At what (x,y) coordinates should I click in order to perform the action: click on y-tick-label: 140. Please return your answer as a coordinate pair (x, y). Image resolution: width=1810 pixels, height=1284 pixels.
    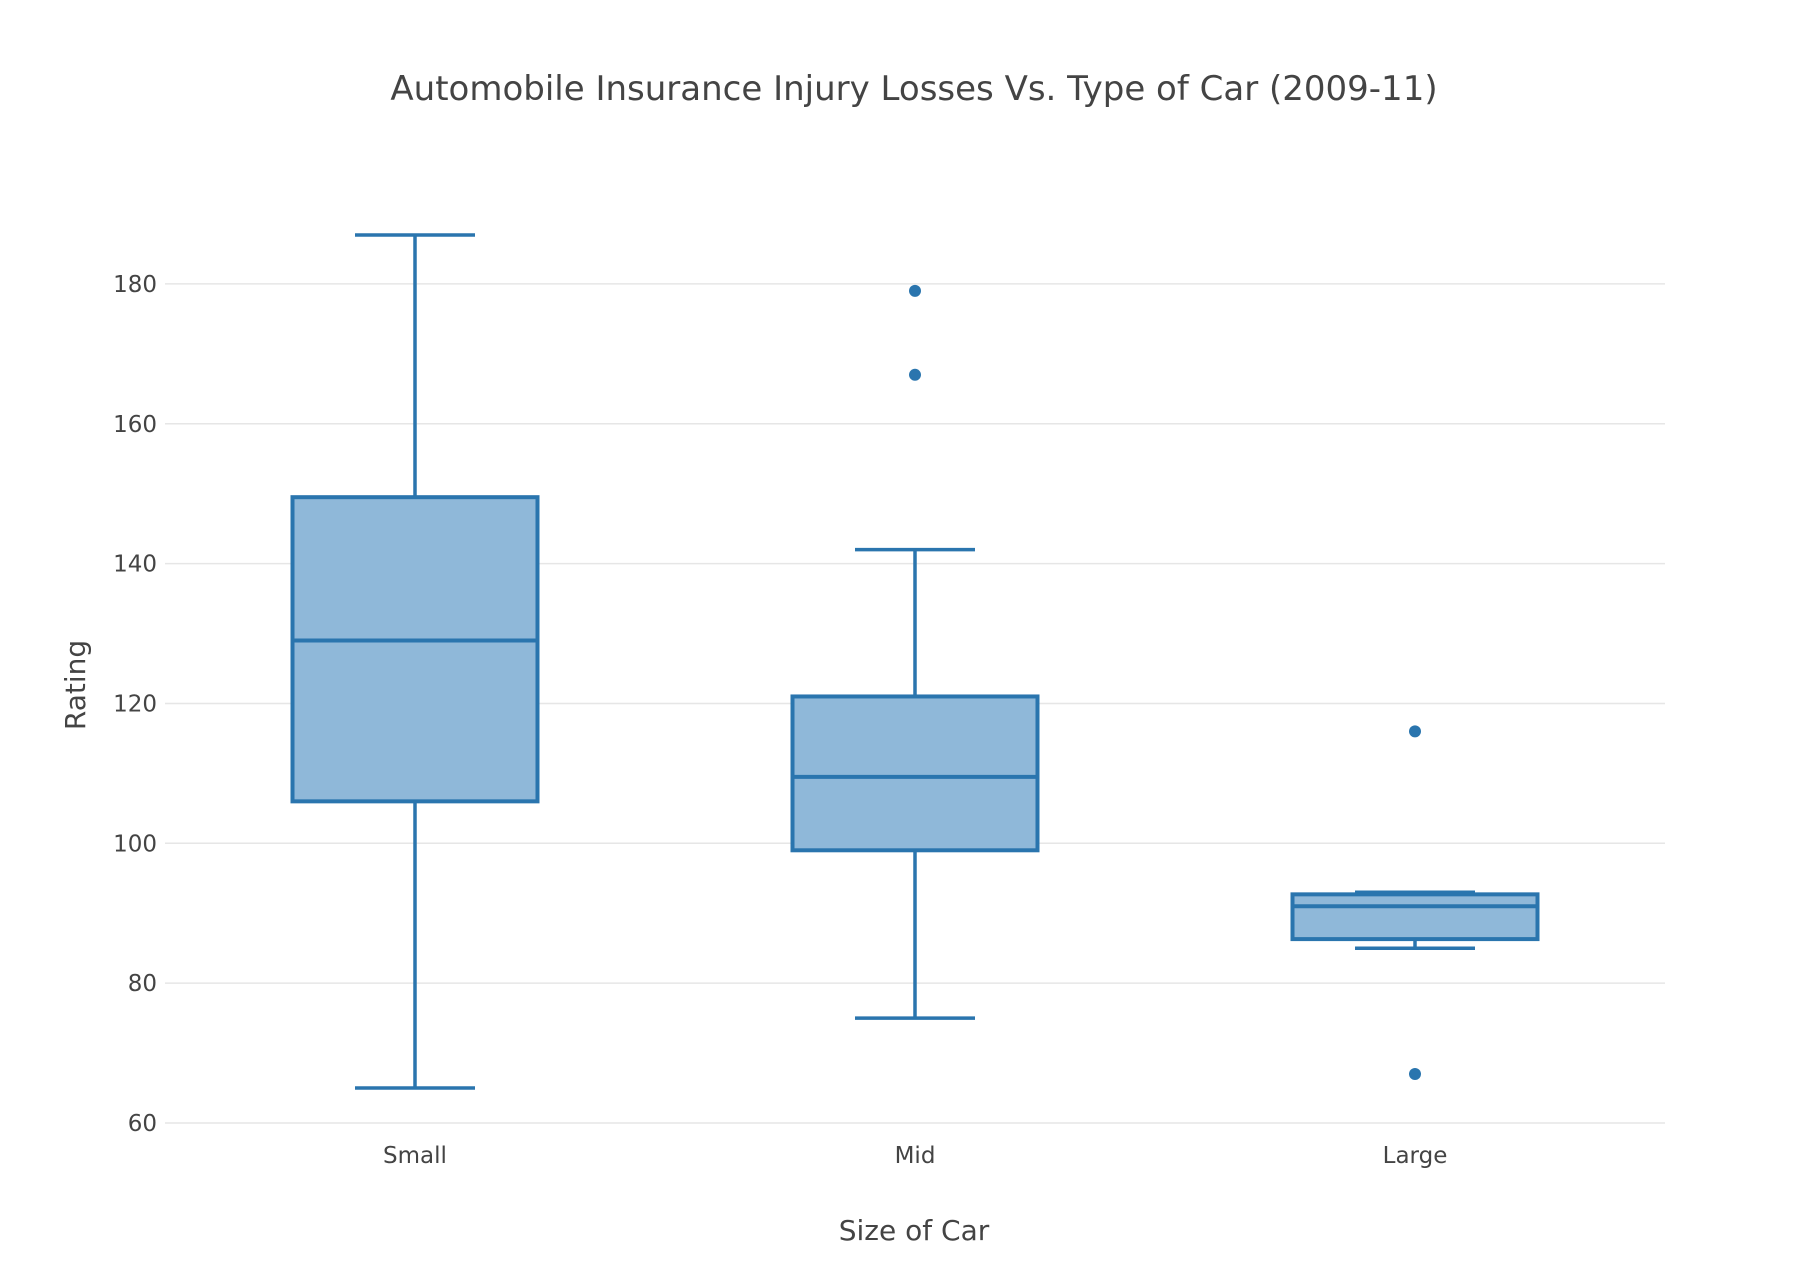
    Looking at the image, I should click on (135, 565).